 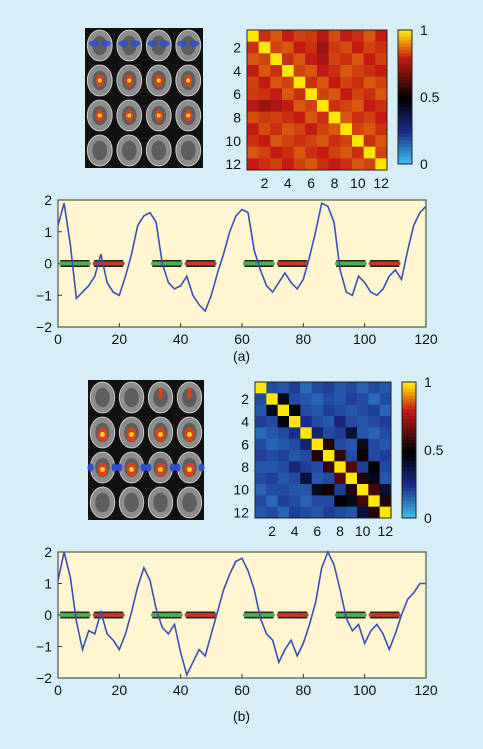 I want to click on matrix-y-tick: 12, so click(x=233, y=164).